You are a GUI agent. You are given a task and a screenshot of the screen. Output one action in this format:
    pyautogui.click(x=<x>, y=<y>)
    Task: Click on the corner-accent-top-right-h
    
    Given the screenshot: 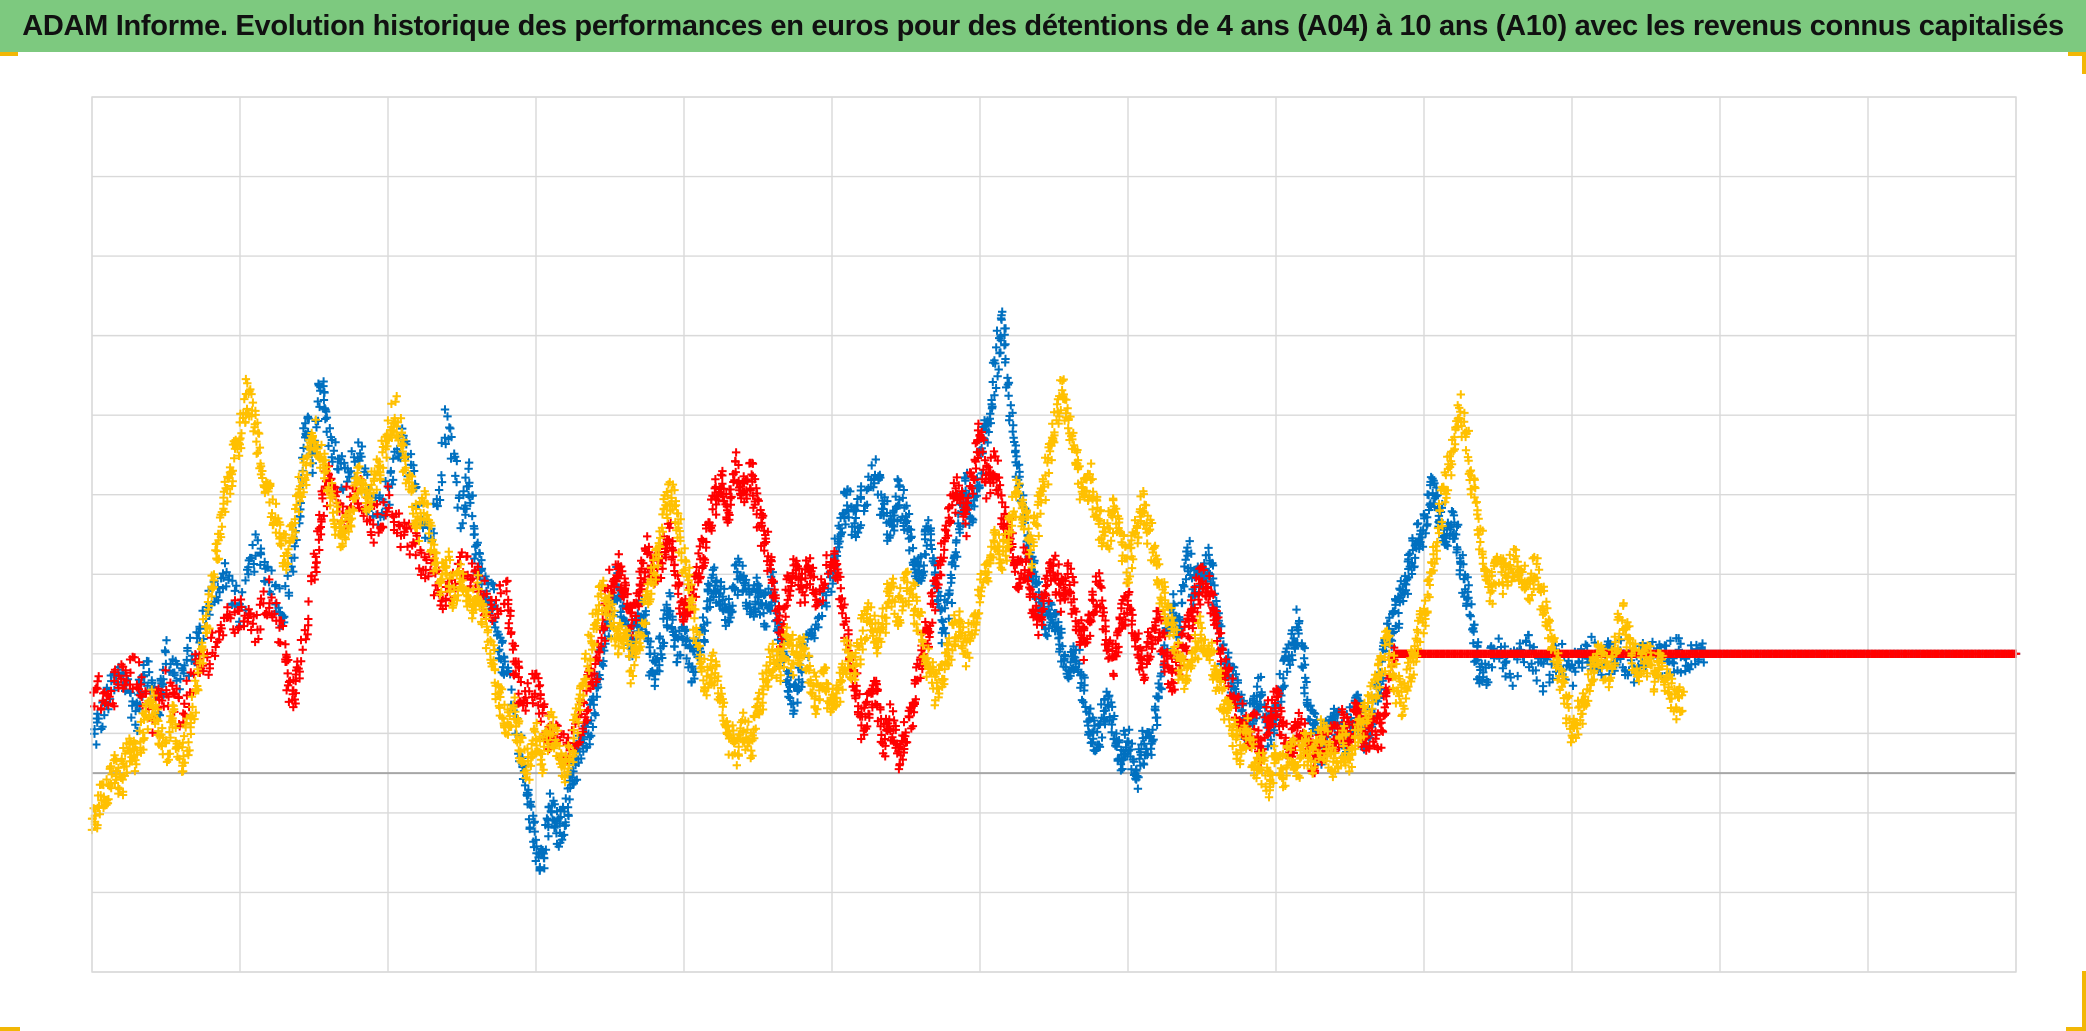 What is the action you would take?
    pyautogui.click(x=2077, y=54)
    